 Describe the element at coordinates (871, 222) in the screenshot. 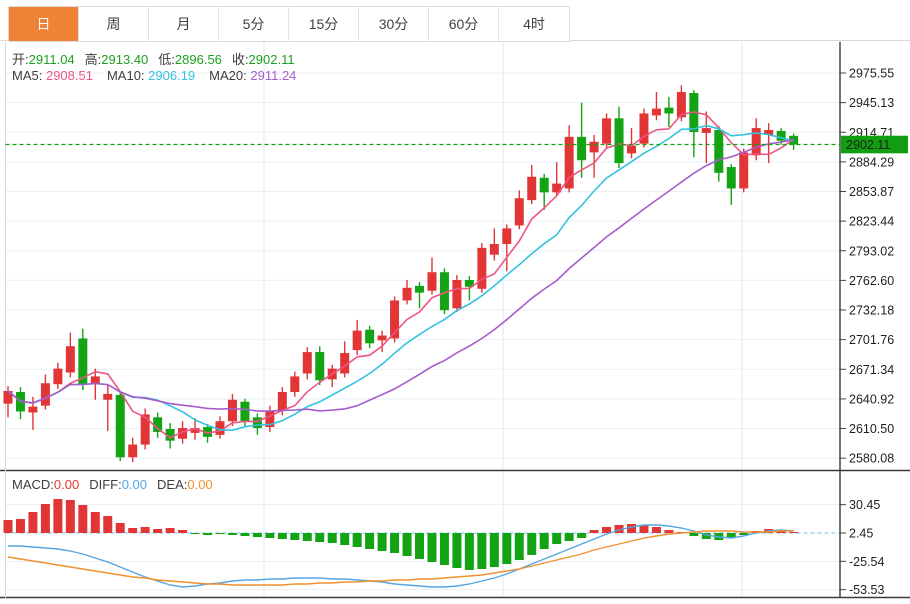

I see `price-axis-label: 2823.44` at that location.